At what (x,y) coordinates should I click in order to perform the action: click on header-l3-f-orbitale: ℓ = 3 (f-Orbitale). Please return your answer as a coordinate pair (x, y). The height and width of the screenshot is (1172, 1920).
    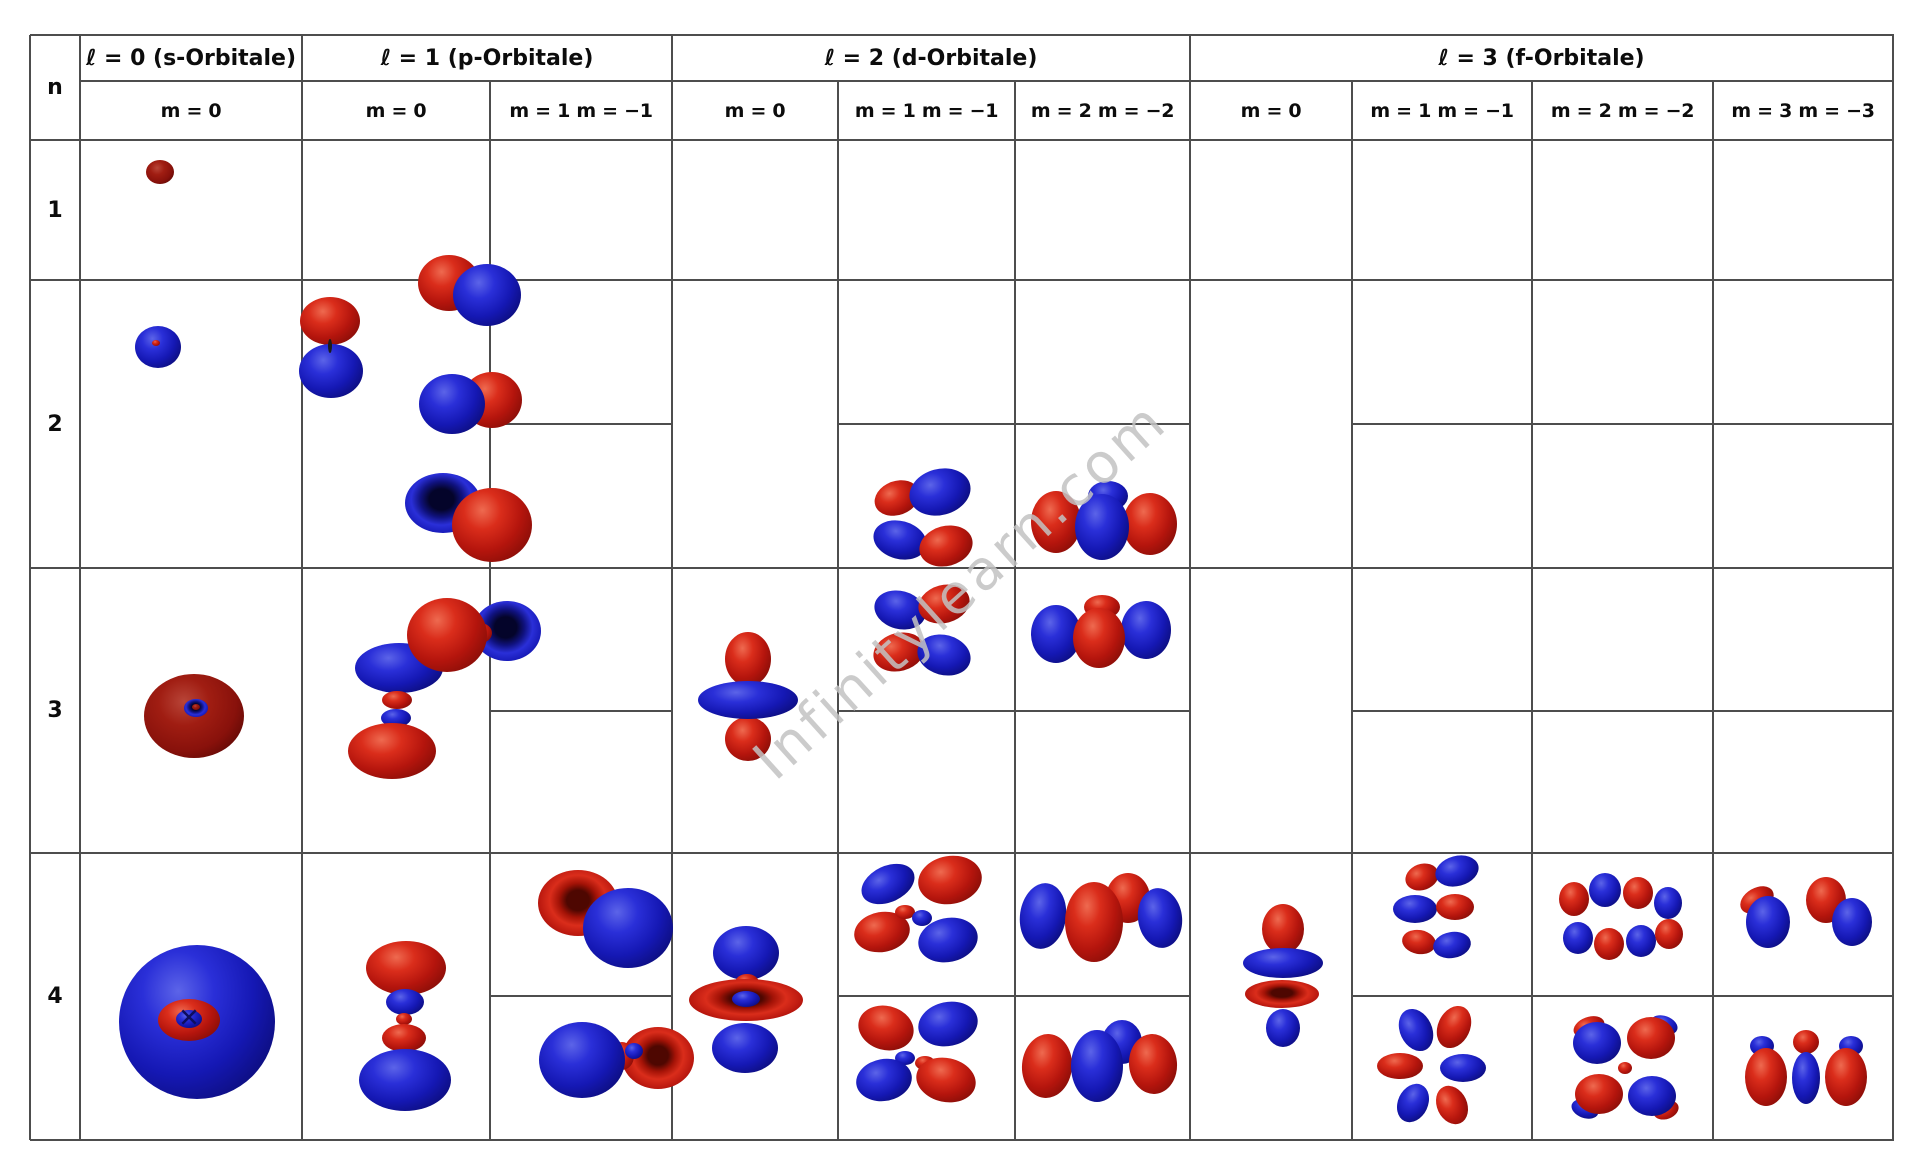
    Looking at the image, I should click on (1541, 58).